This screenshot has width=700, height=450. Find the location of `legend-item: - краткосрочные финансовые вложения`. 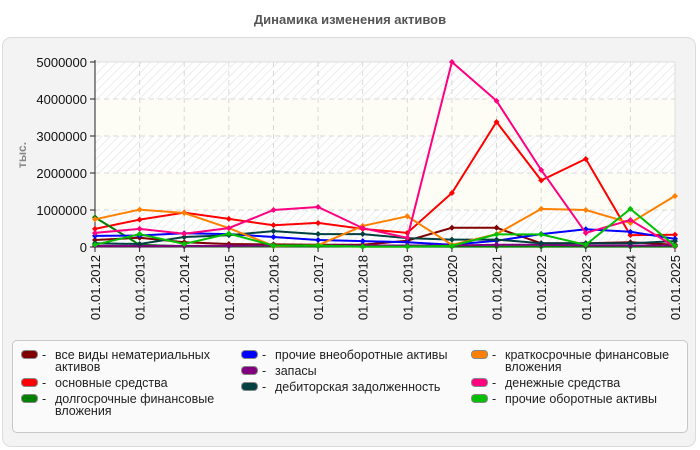

legend-item: - краткосрочные финансовые вложения is located at coordinates (575, 361).